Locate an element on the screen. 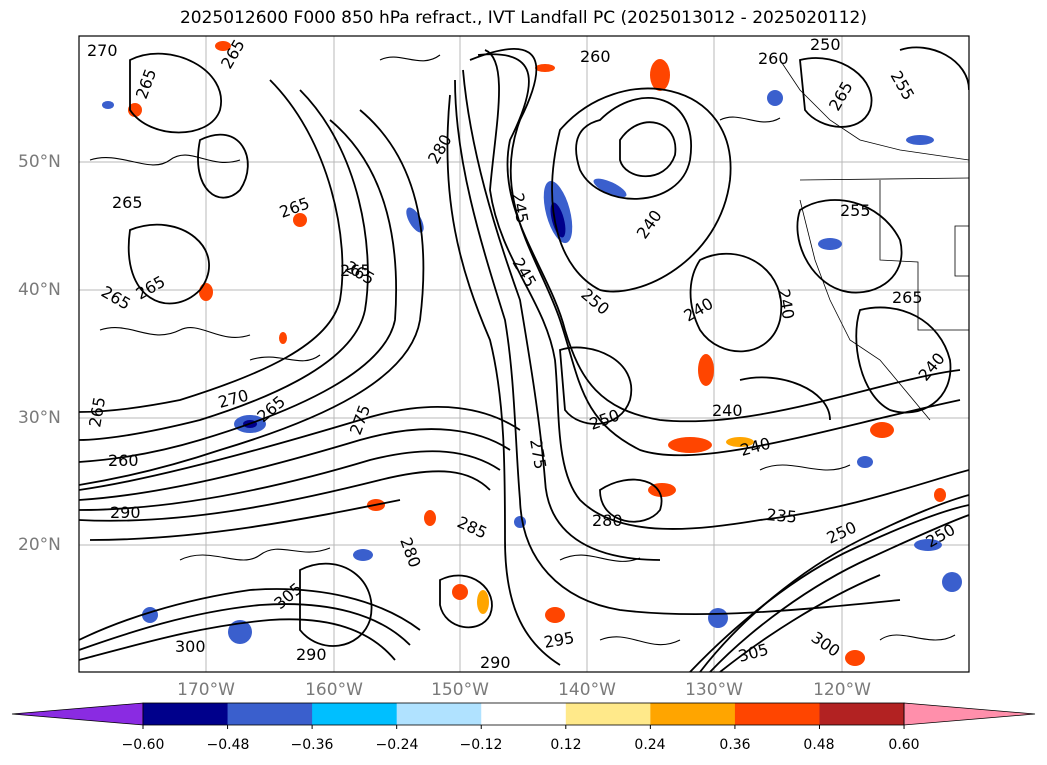 The width and height of the screenshot is (1047, 765). colorbar-tick-label: −0.48 is located at coordinates (228, 745).